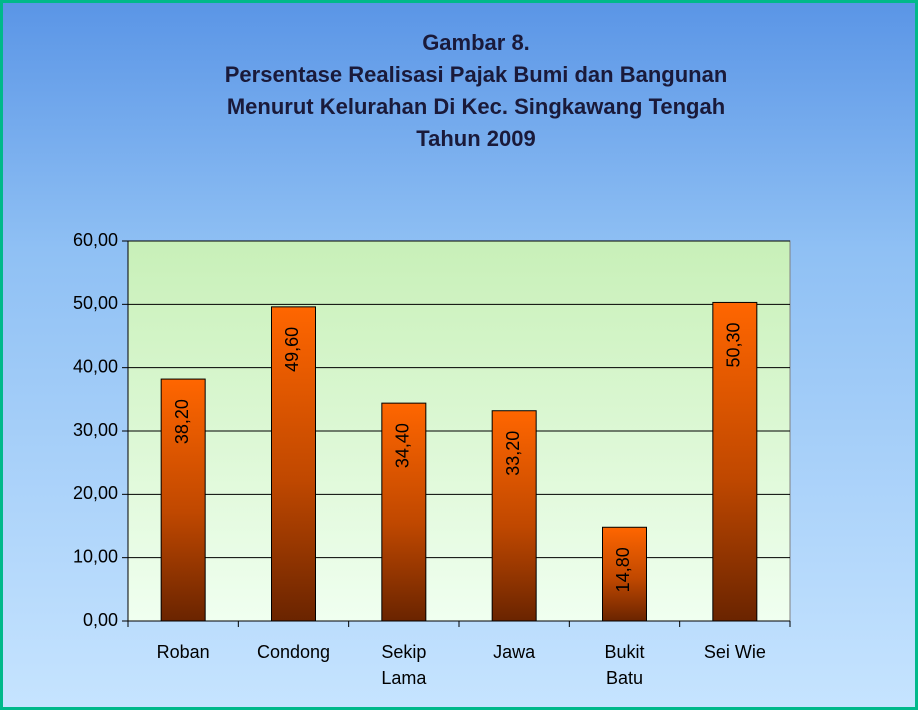 This screenshot has height=710, width=918. I want to click on y-tick-label: 50,00, so click(95, 303).